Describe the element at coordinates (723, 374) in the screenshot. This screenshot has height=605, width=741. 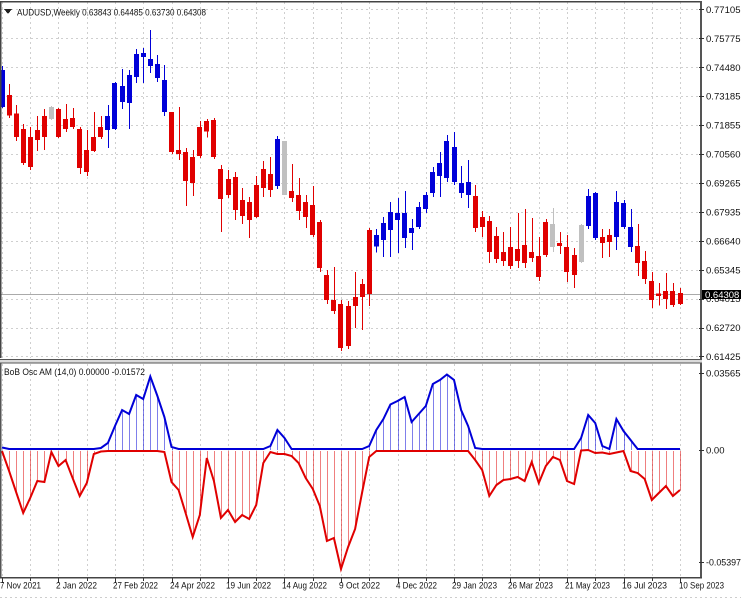
I see `svg-text: 0.03565` at that location.